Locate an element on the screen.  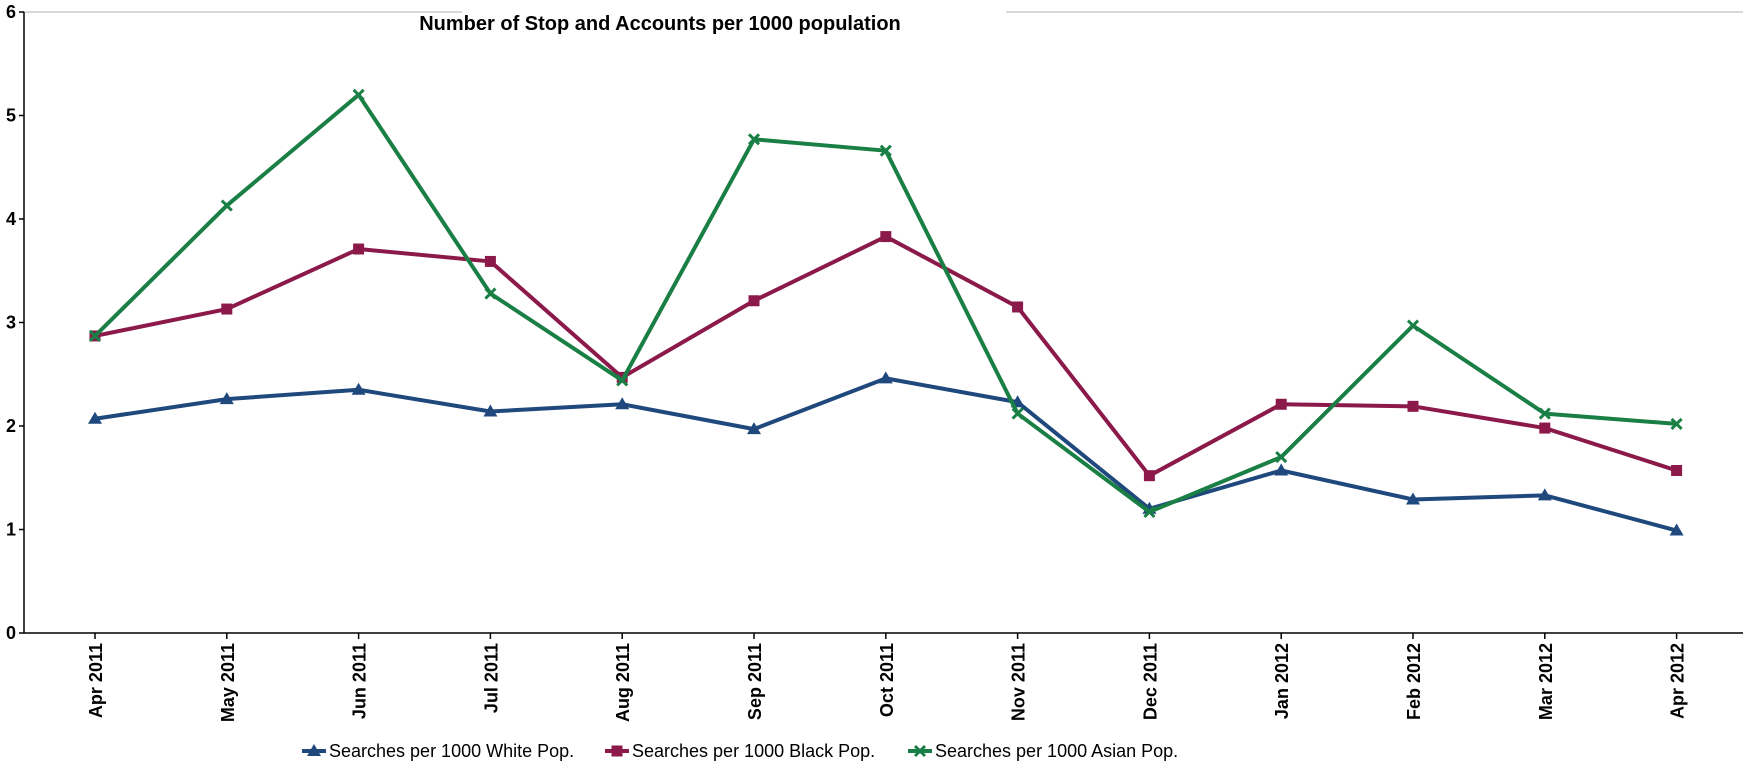
x-tick-label: Dec 2011 is located at coordinates (1150, 681).